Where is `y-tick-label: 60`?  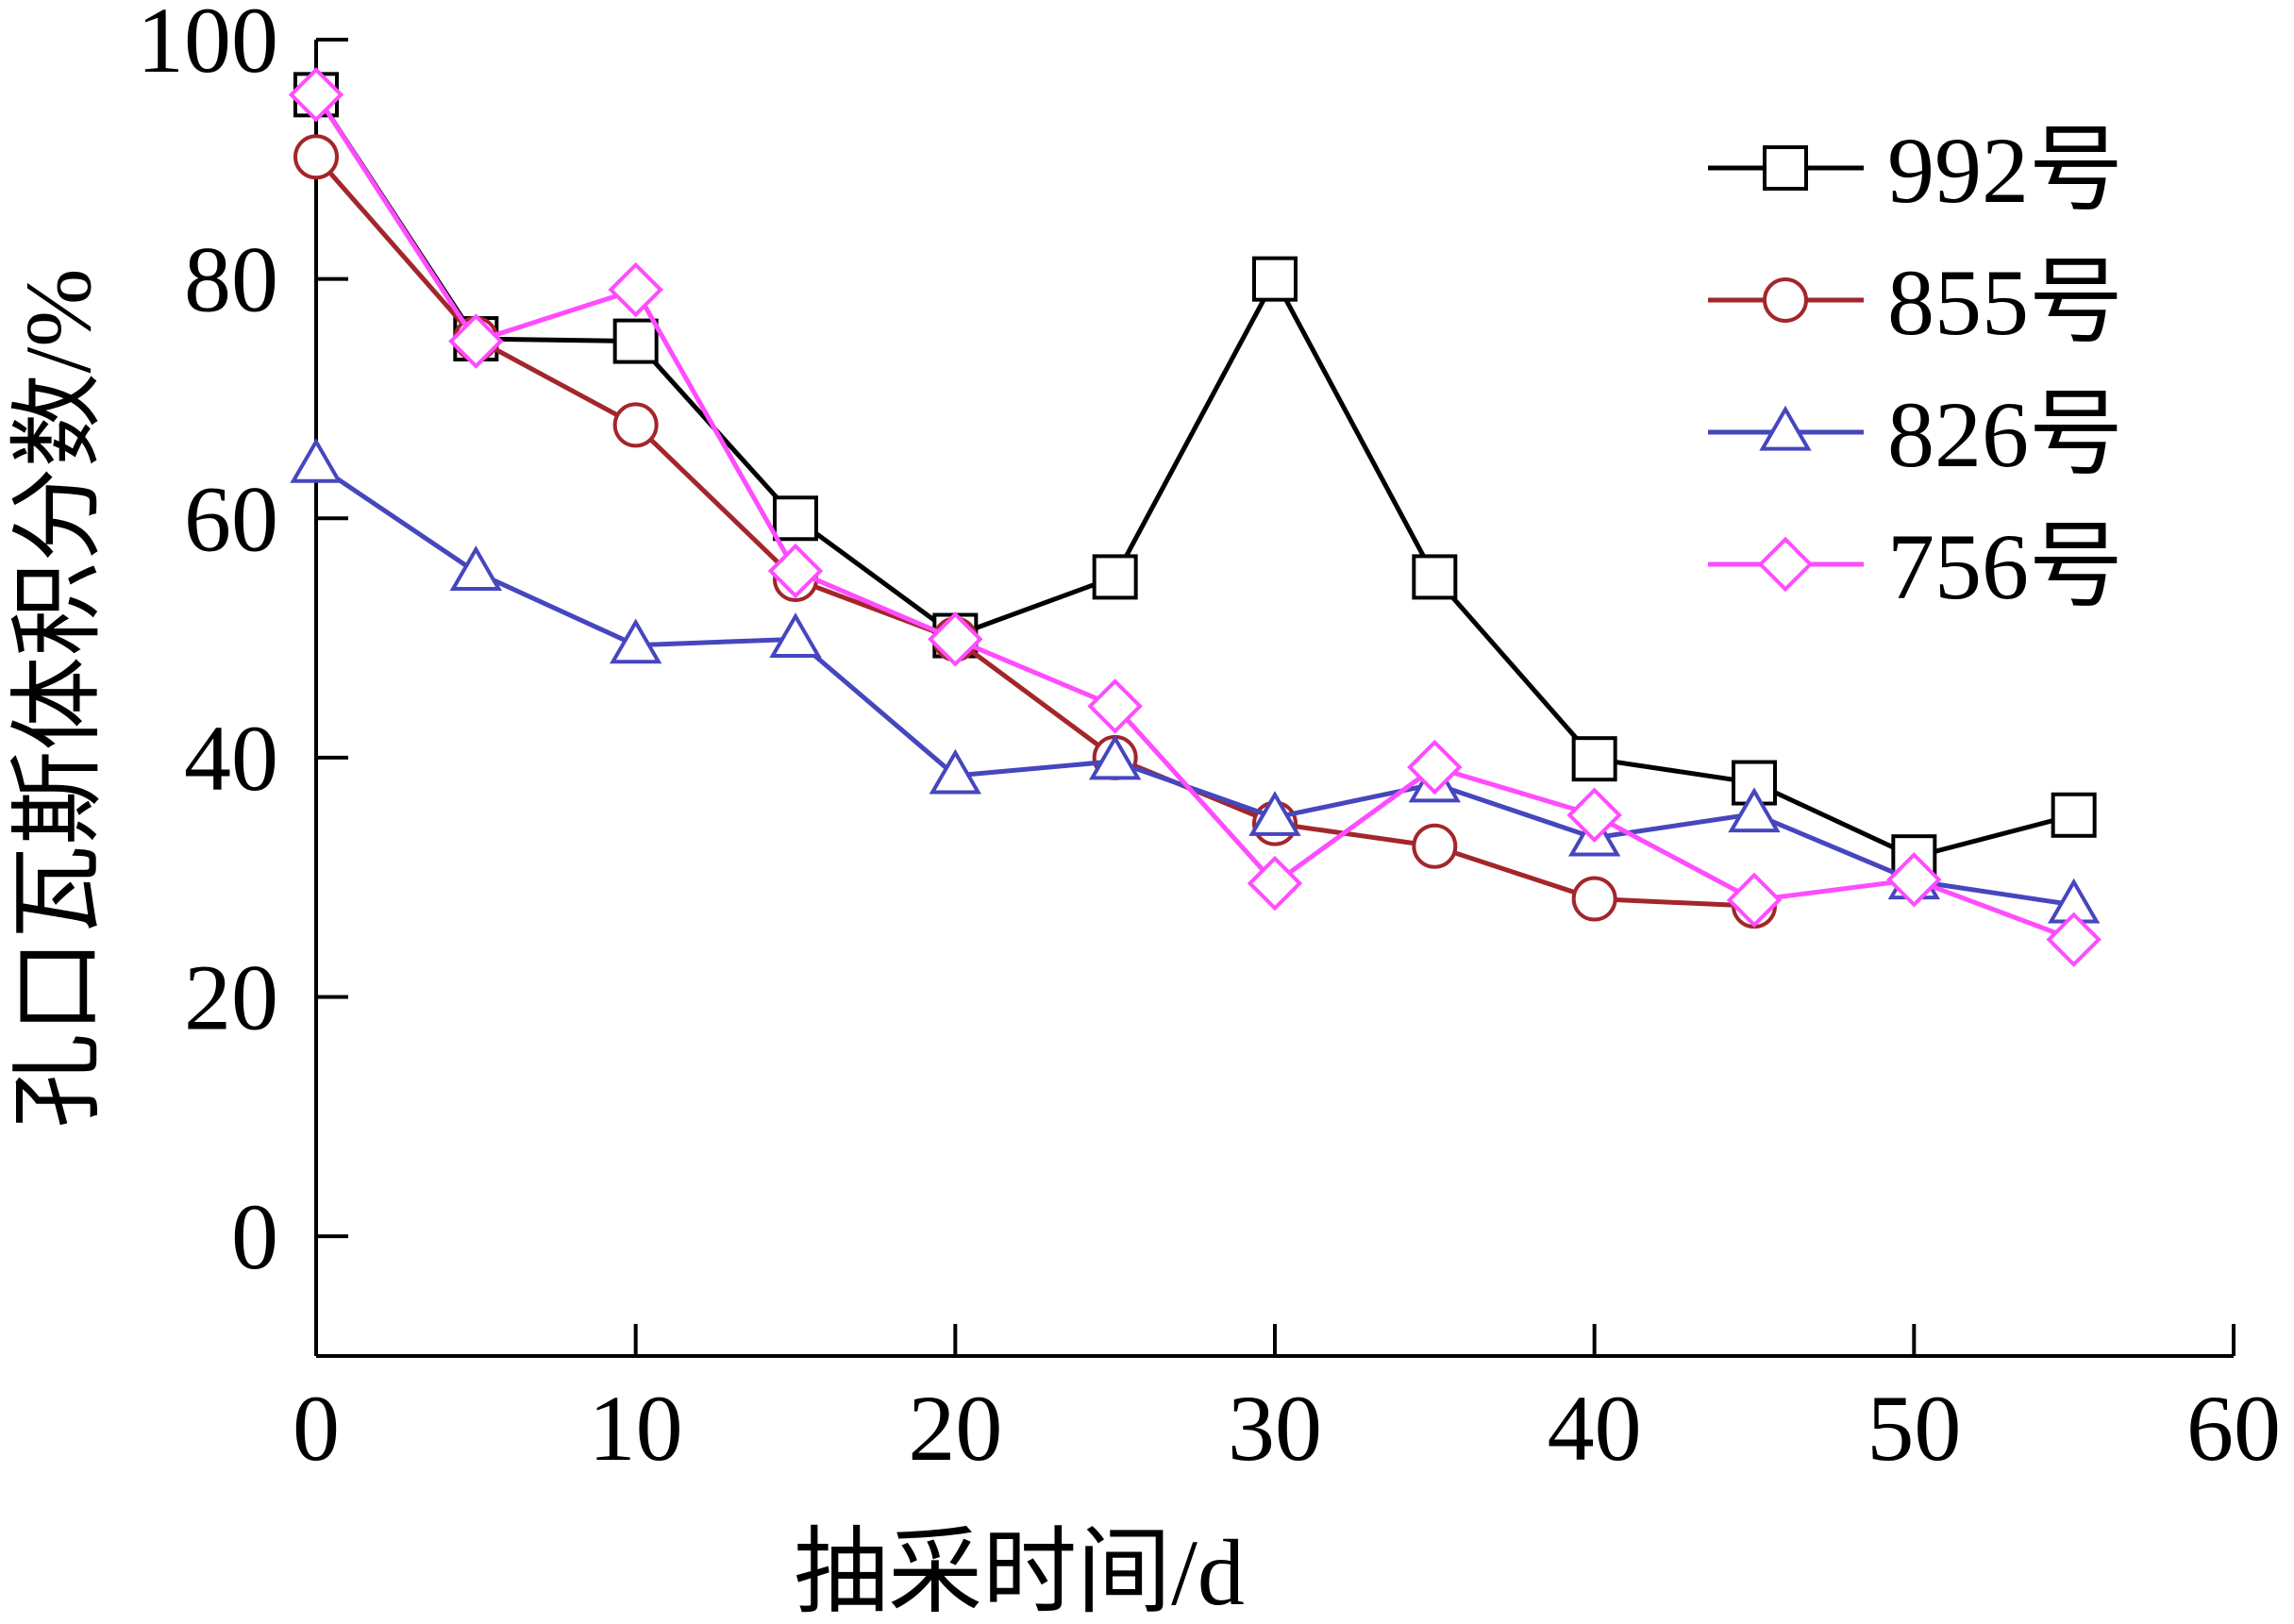
y-tick-label: 60 is located at coordinates (231, 518).